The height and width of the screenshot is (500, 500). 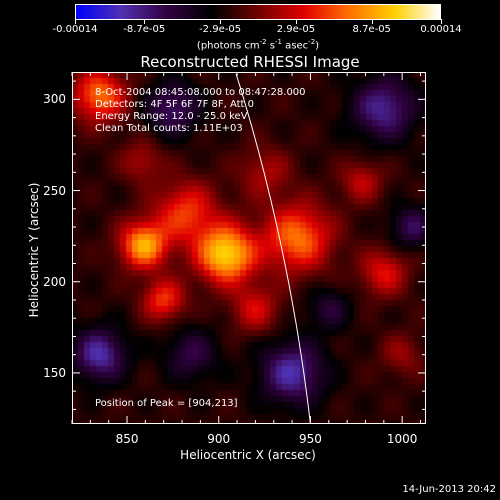 What do you see at coordinates (34, 250) in the screenshot?
I see `y-axis-label: Heliocentric Y (arcsec)` at bounding box center [34, 250].